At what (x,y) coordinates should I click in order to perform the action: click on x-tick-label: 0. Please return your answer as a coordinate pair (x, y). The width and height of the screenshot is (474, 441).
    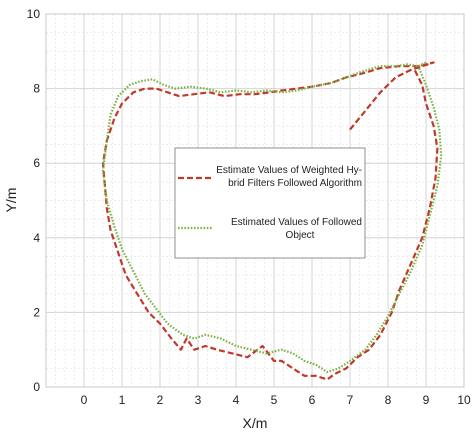
    Looking at the image, I should click on (84, 400).